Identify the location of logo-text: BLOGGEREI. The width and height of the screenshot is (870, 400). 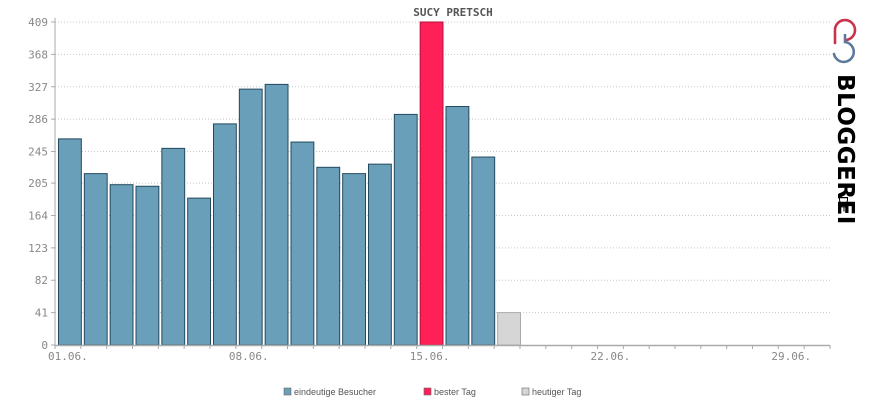
(845, 149).